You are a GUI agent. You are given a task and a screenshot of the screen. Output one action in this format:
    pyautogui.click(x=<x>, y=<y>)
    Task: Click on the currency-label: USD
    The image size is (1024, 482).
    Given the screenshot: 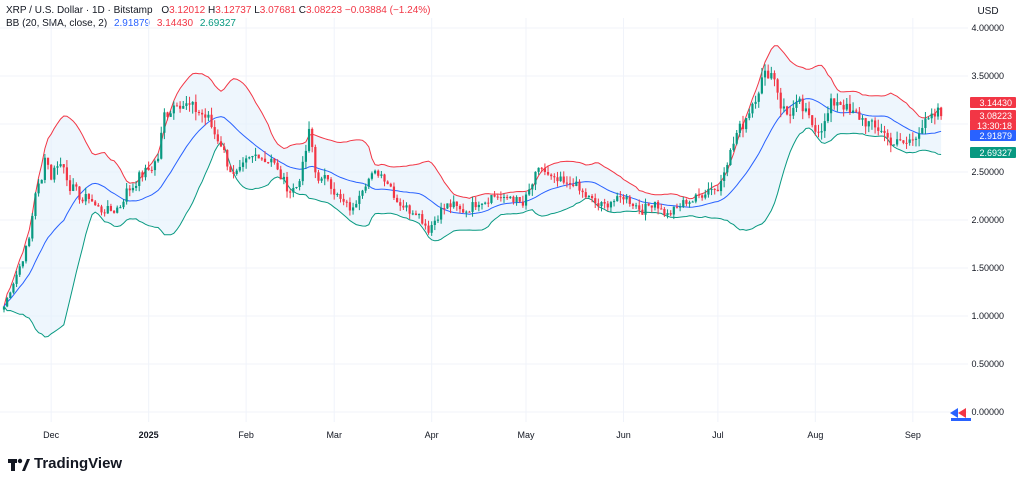 What is the action you would take?
    pyautogui.click(x=987, y=11)
    